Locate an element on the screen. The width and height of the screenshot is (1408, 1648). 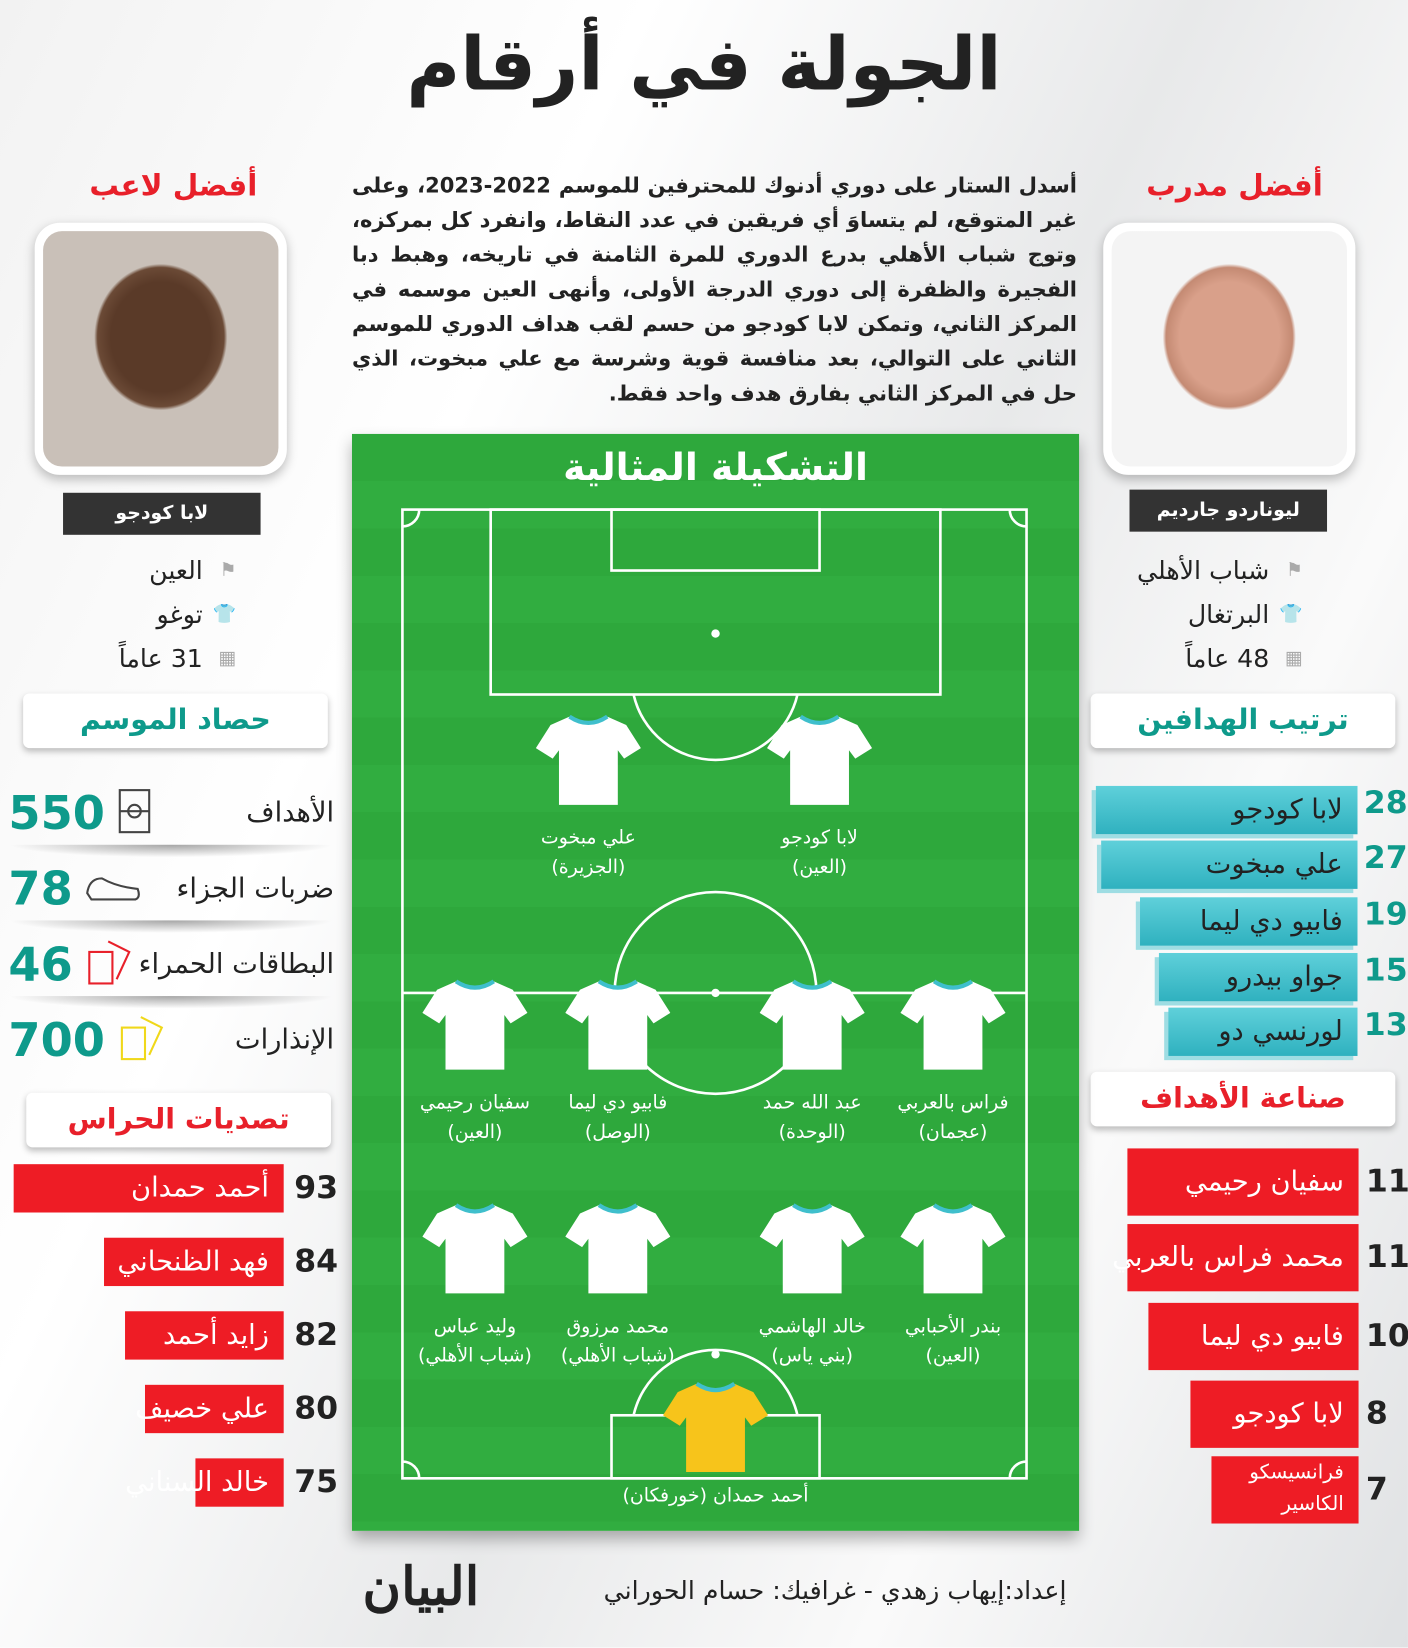
assist-bar: فرانسيسكو الكاسير is located at coordinates (1285, 1490).